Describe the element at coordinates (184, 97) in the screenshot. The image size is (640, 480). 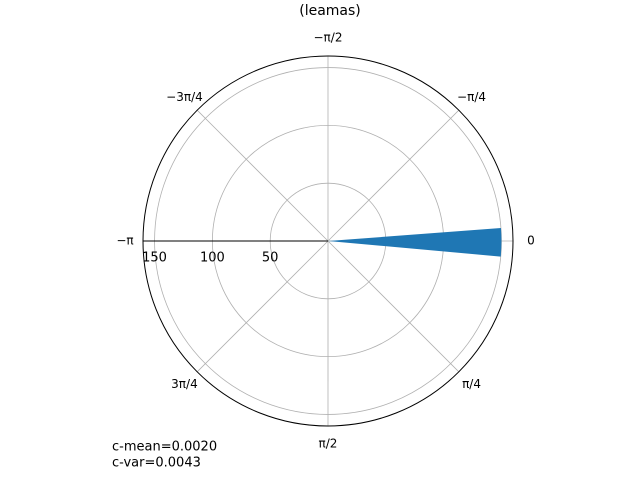
I see `x-tick-label: −3π/4` at that location.